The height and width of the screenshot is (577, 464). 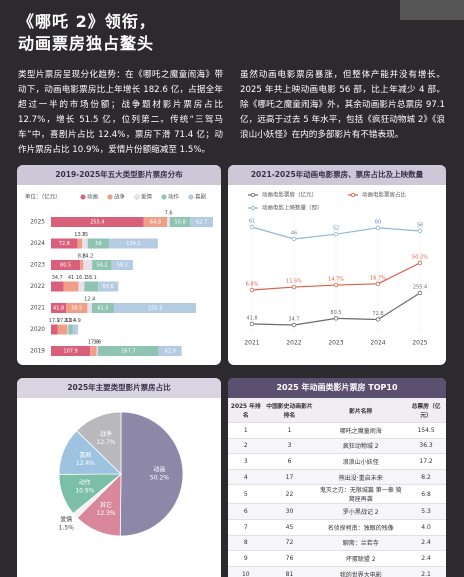 I want to click on table-cell: 坏蛋联盟 2, so click(x=361, y=558).